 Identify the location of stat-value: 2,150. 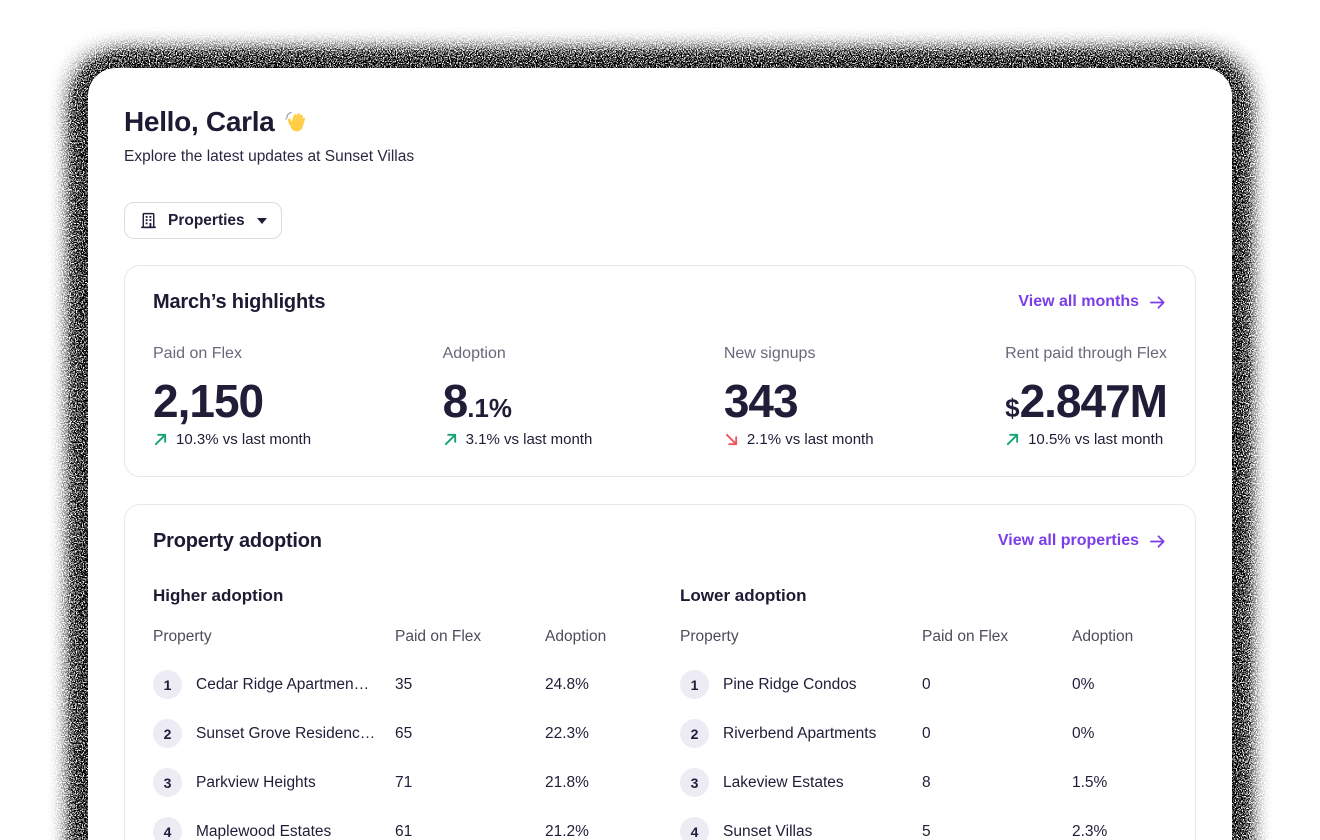
(232, 400).